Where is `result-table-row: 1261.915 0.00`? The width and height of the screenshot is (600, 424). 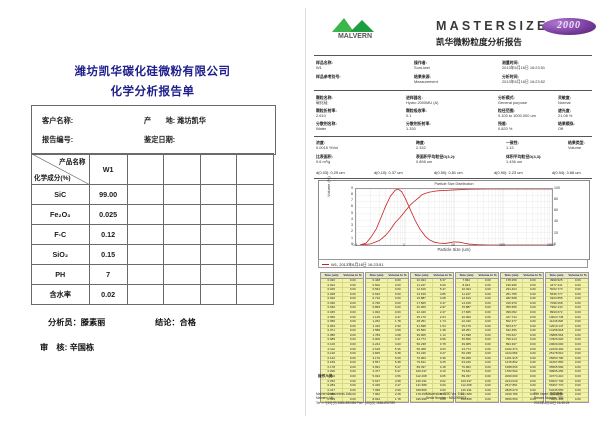
result-table-row: 1261.915 0.00 is located at coordinates (522, 359).